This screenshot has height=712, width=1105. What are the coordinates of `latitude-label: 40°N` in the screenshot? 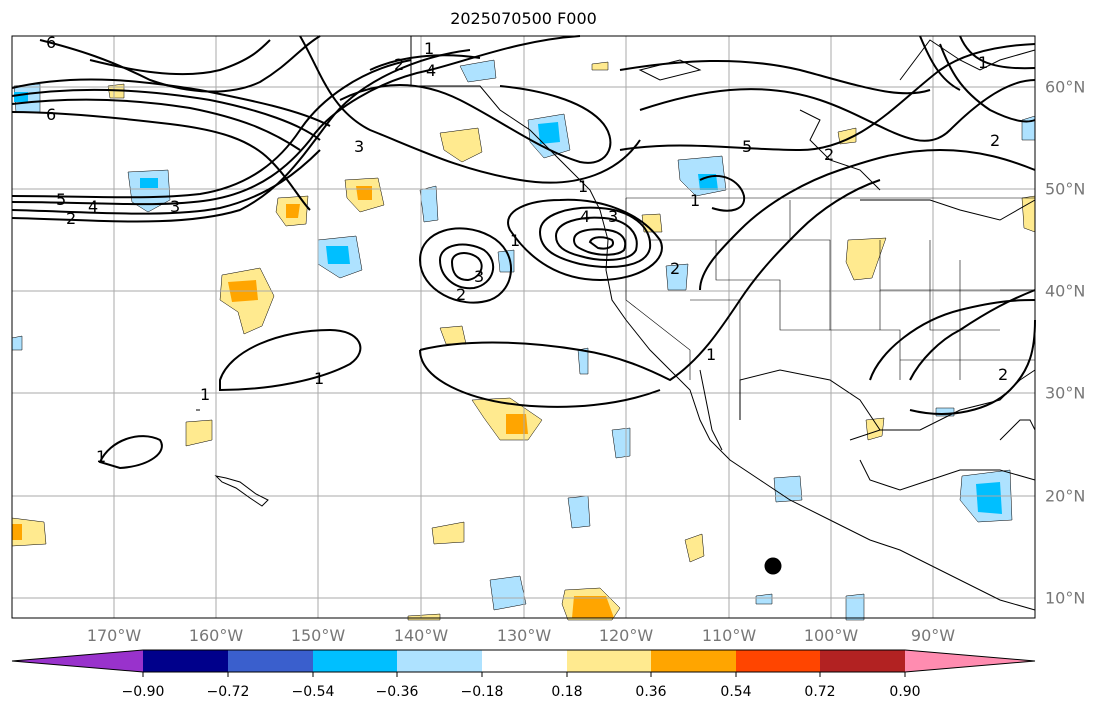 It's located at (1065, 291).